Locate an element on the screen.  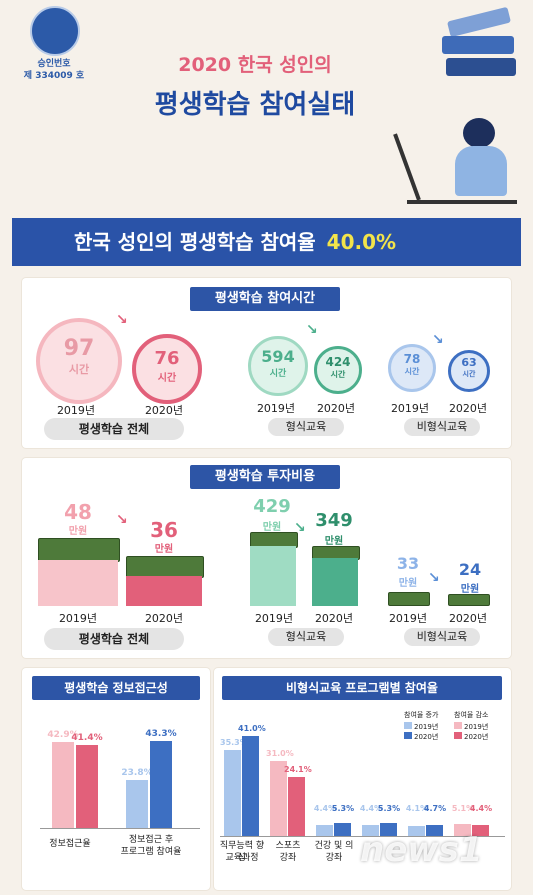
cost-2019-total: 48 is located at coordinates (78, 512).